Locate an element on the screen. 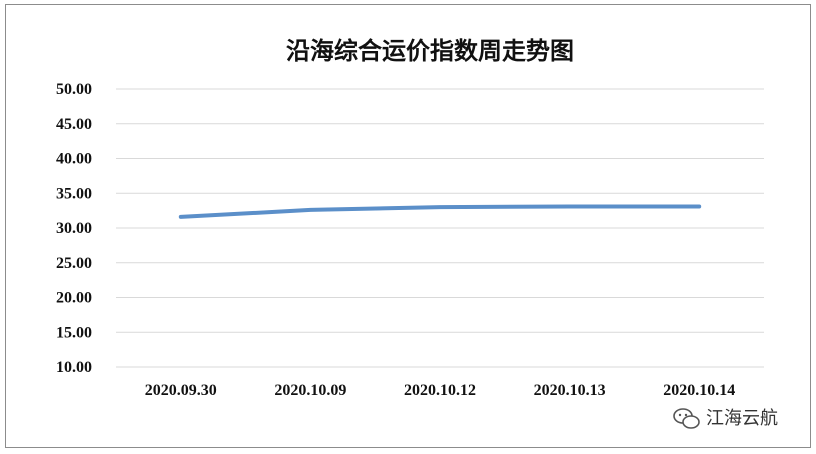 The height and width of the screenshot is (454, 816). x-tick-label: 2020.10.13 is located at coordinates (570, 390).